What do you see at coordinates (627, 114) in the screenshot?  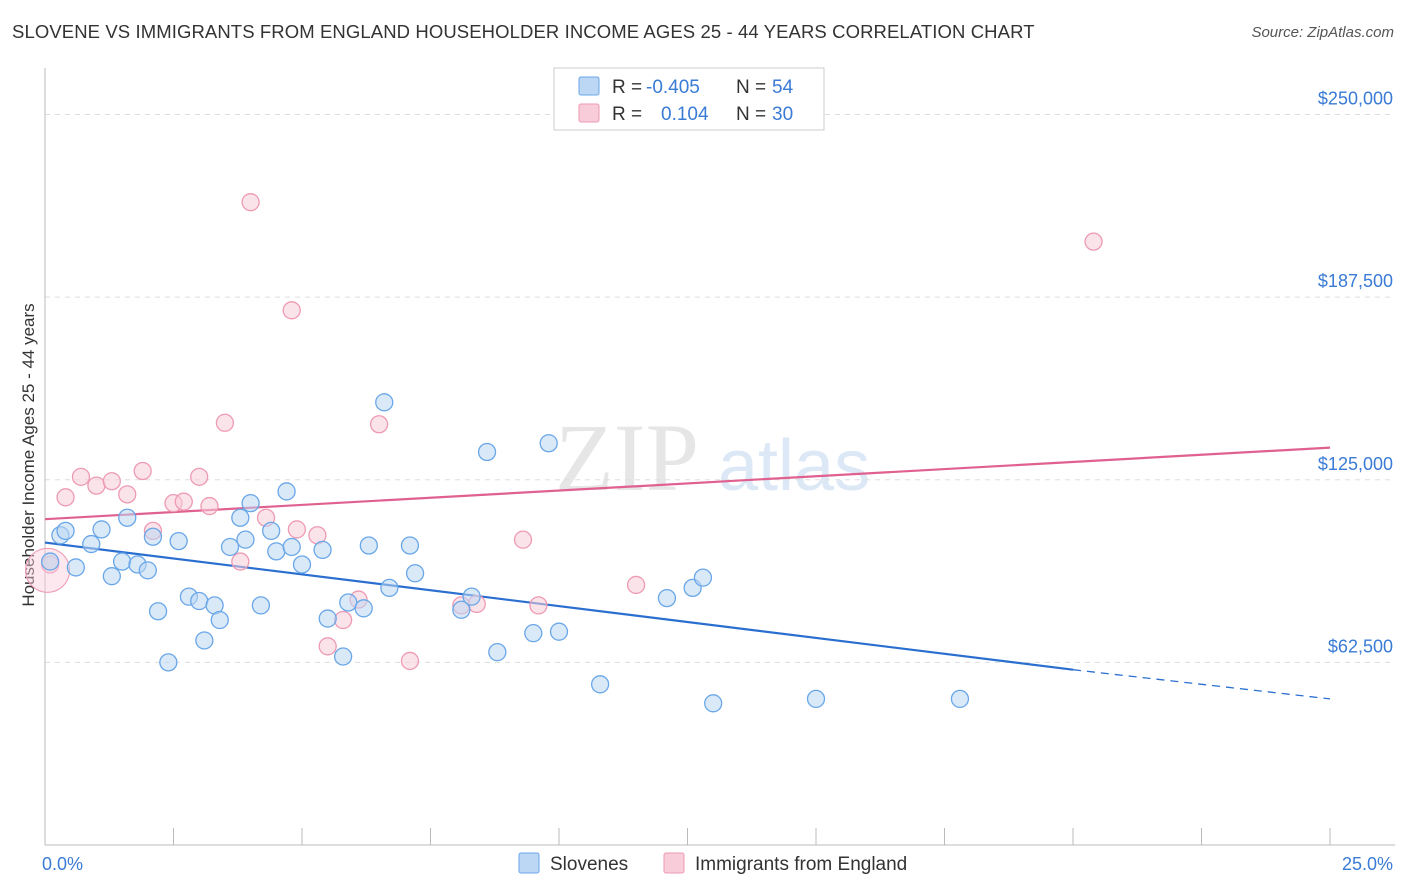 I see `legend-r-label-2: R =` at bounding box center [627, 114].